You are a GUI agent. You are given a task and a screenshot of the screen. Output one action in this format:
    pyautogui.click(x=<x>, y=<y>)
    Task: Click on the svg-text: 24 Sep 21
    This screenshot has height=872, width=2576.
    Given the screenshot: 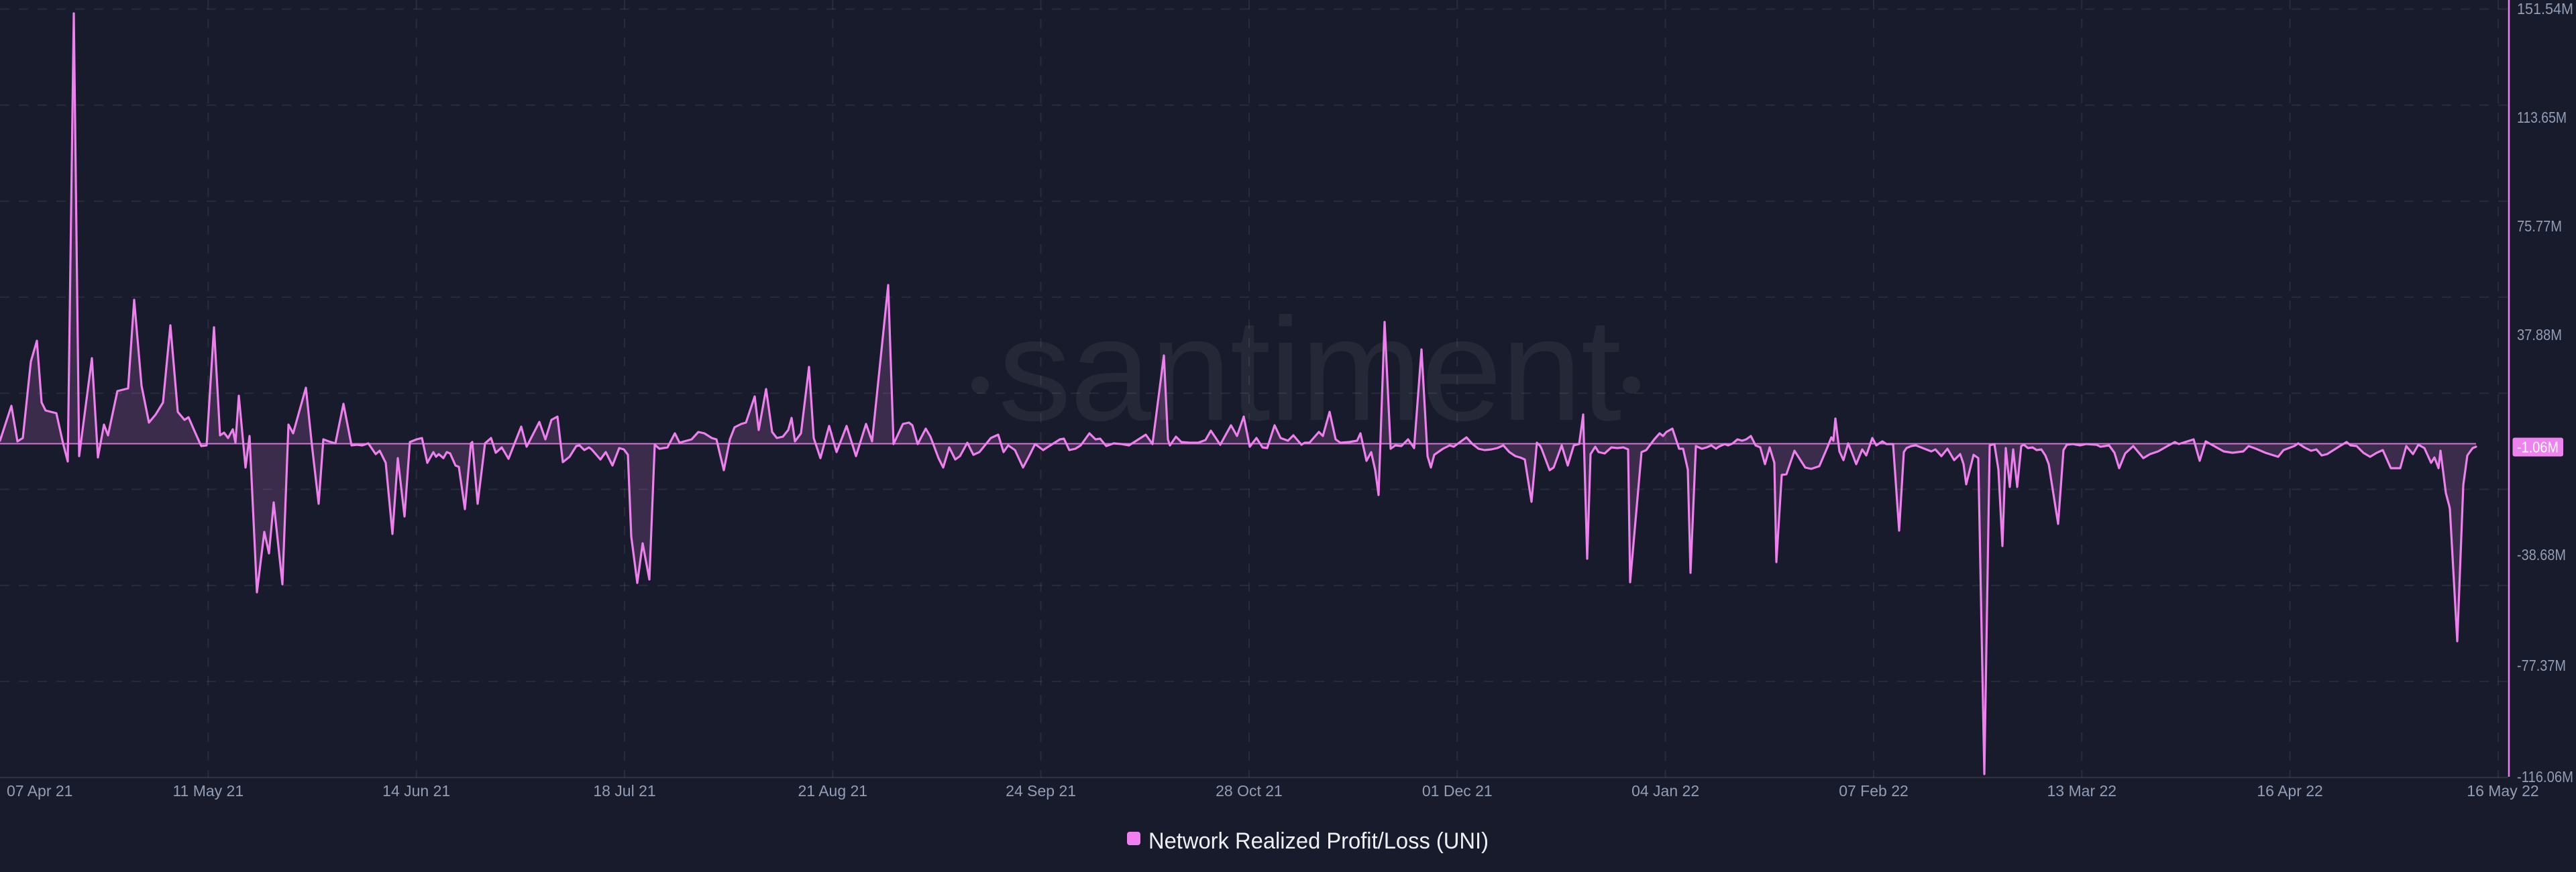 What is the action you would take?
    pyautogui.click(x=1041, y=791)
    